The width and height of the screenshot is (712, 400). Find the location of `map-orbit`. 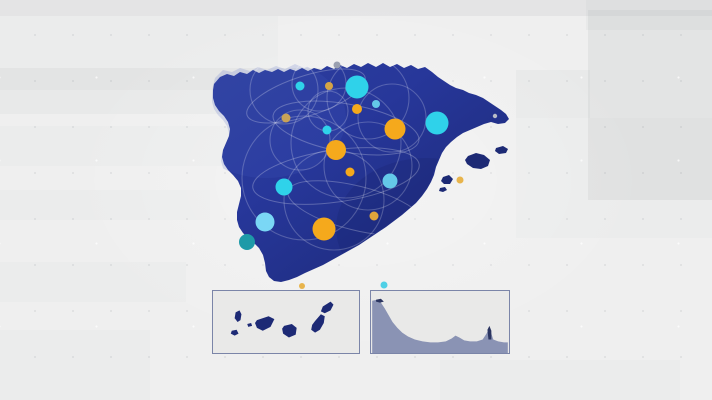

map-orbit is located at coordinates (306, 96).